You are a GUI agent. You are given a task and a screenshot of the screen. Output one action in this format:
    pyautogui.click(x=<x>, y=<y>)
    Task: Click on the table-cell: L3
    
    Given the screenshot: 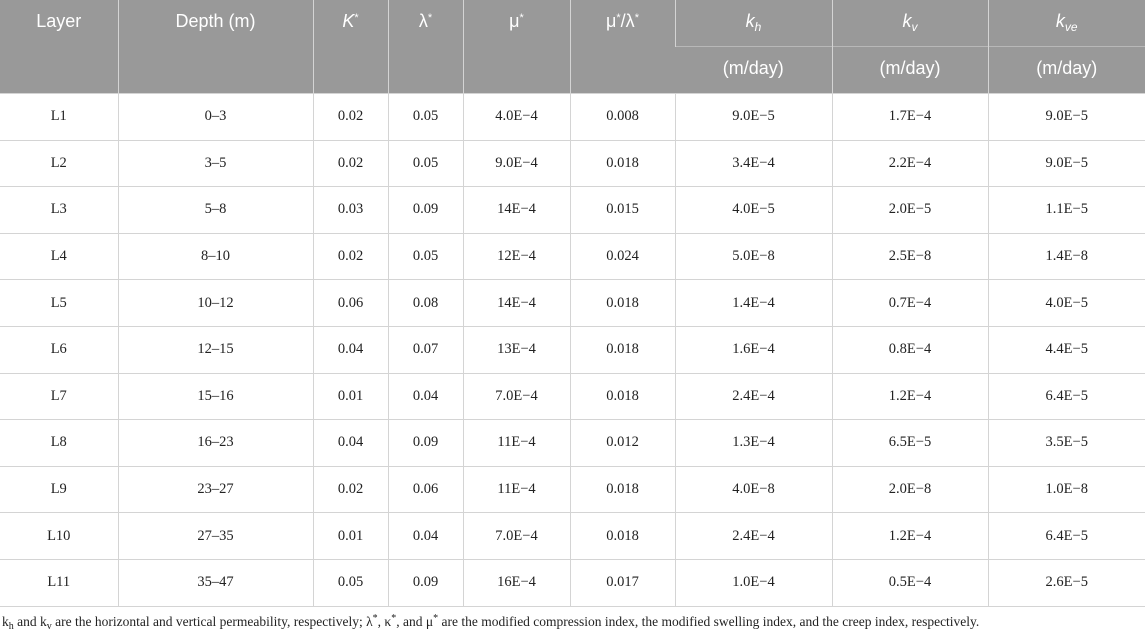 What is the action you would take?
    pyautogui.click(x=59, y=210)
    